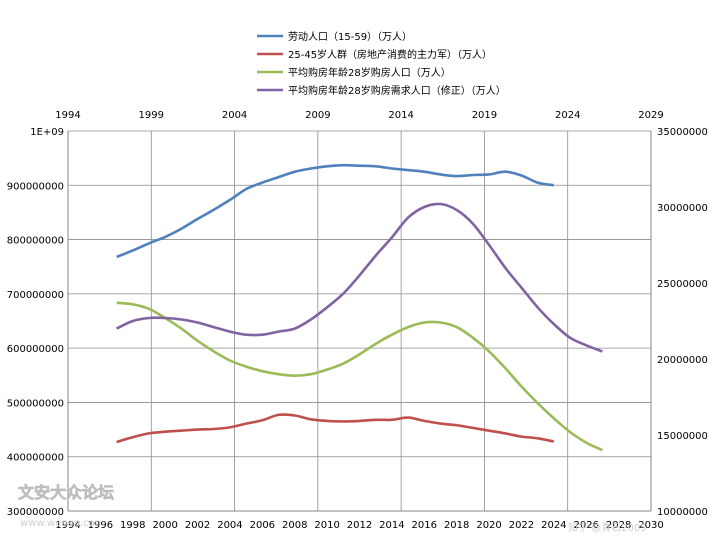  What do you see at coordinates (350, 36) in the screenshot?
I see `legend-label-1: 劳动人口（15-59）（万人）` at bounding box center [350, 36].